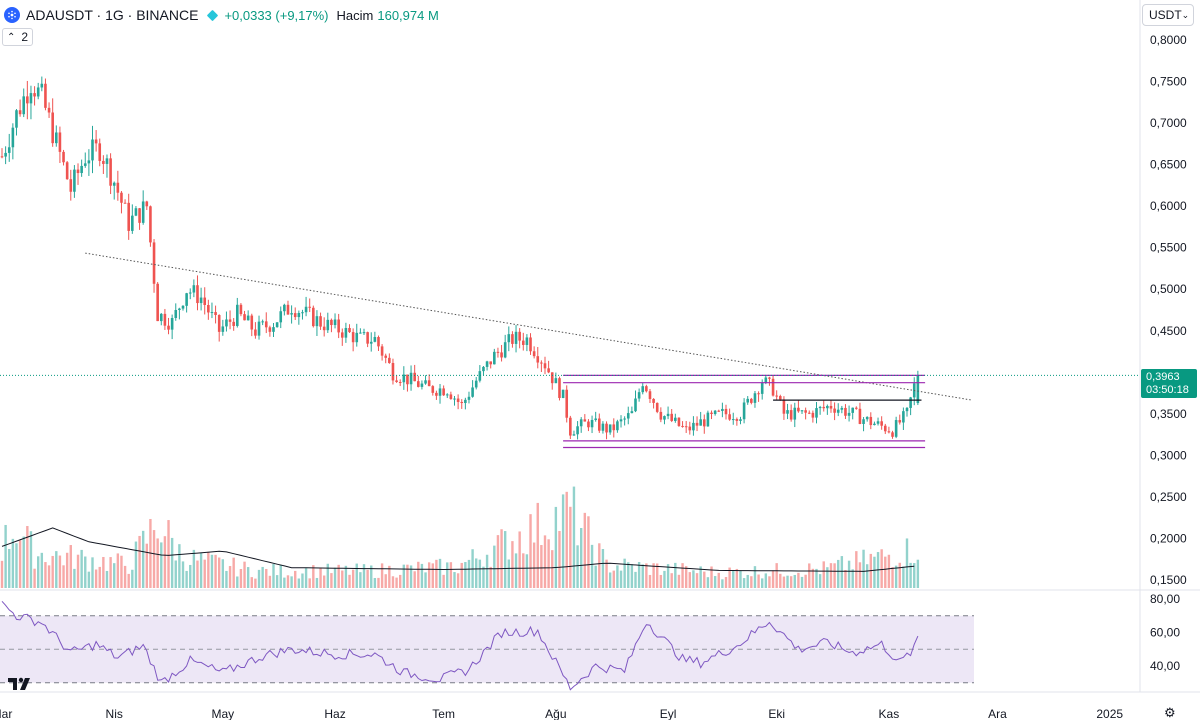 This screenshot has height=721, width=1200. Describe the element at coordinates (112, 15) in the screenshot. I see `symbol-title: ADAUSDT · 1G · BINANCE` at that location.